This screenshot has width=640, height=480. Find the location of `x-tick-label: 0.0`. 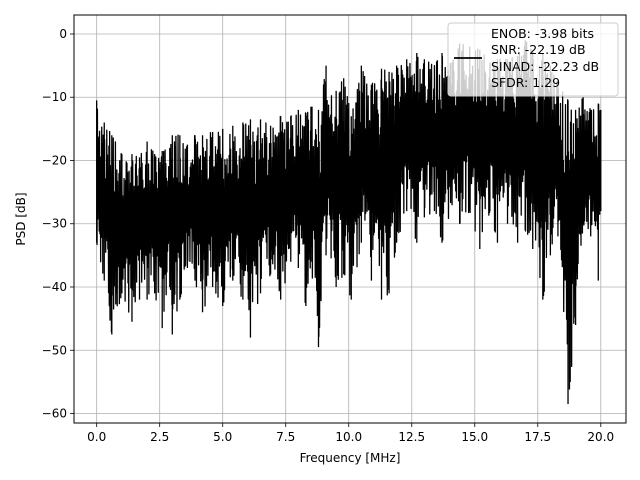

x-tick-label: 0.0 is located at coordinates (96, 437).